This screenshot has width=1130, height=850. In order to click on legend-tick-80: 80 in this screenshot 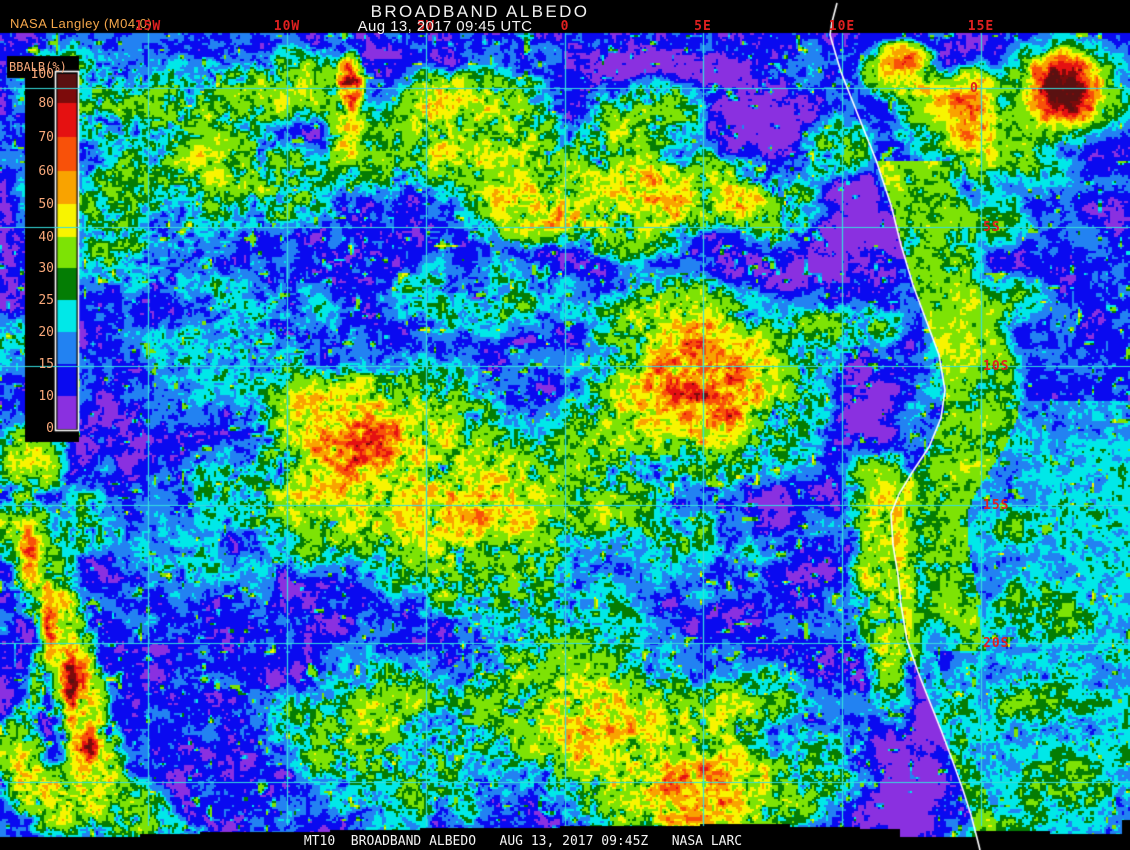, I will do `click(46, 103)`.